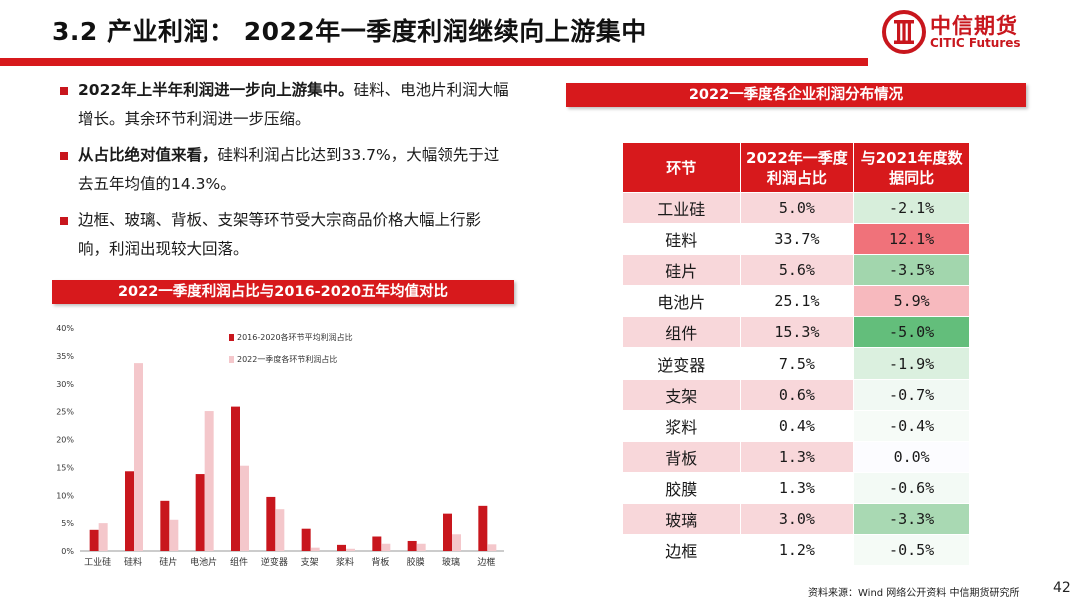 The height and width of the screenshot is (608, 1080). What do you see at coordinates (797, 270) in the screenshot?
I see `cell-share: 5.6%` at bounding box center [797, 270].